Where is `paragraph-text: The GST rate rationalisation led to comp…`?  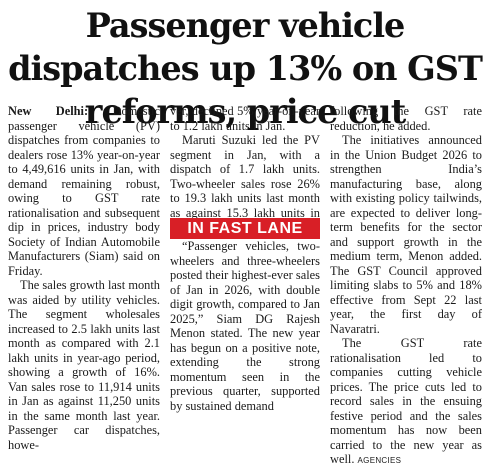
paragraph-text: The GST rate rationalisation led to comp… is located at coordinates (406, 401).